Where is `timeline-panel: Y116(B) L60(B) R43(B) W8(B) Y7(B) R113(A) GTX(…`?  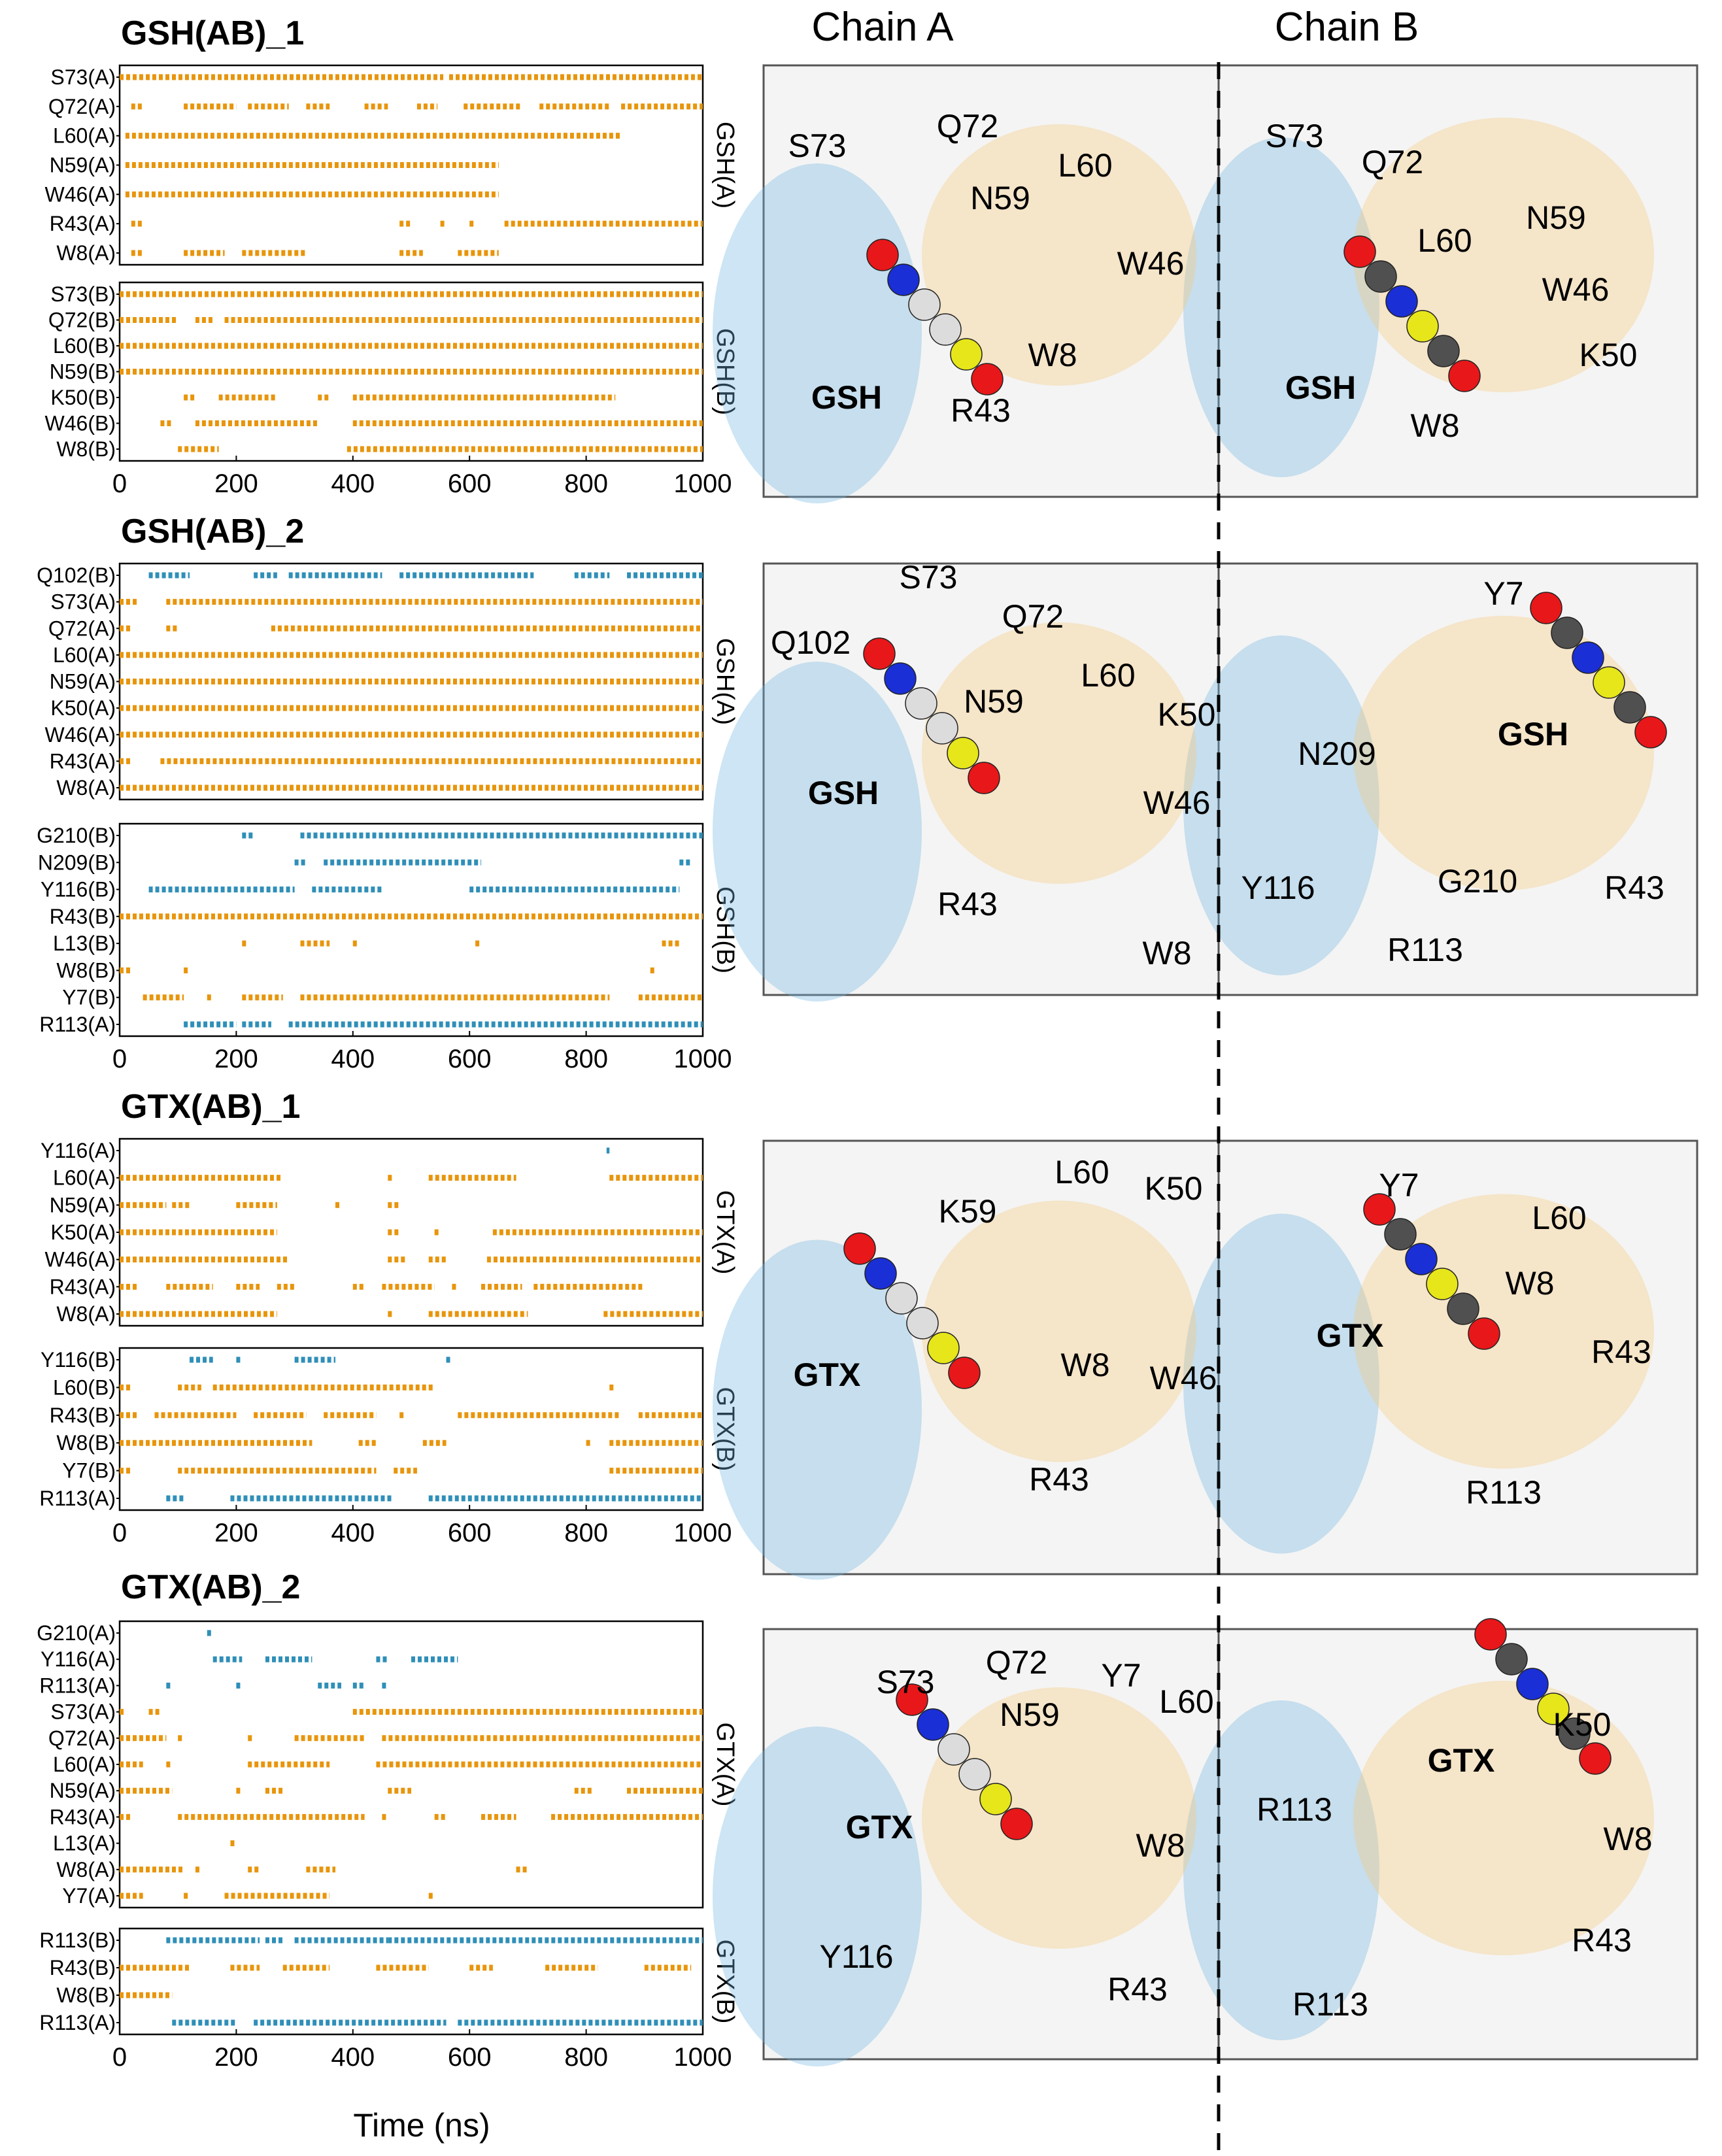 timeline-panel: Y116(B) L60(B) R43(B) W8(B) Y7(B) R113(A) GTX(… is located at coordinates (389, 1447).